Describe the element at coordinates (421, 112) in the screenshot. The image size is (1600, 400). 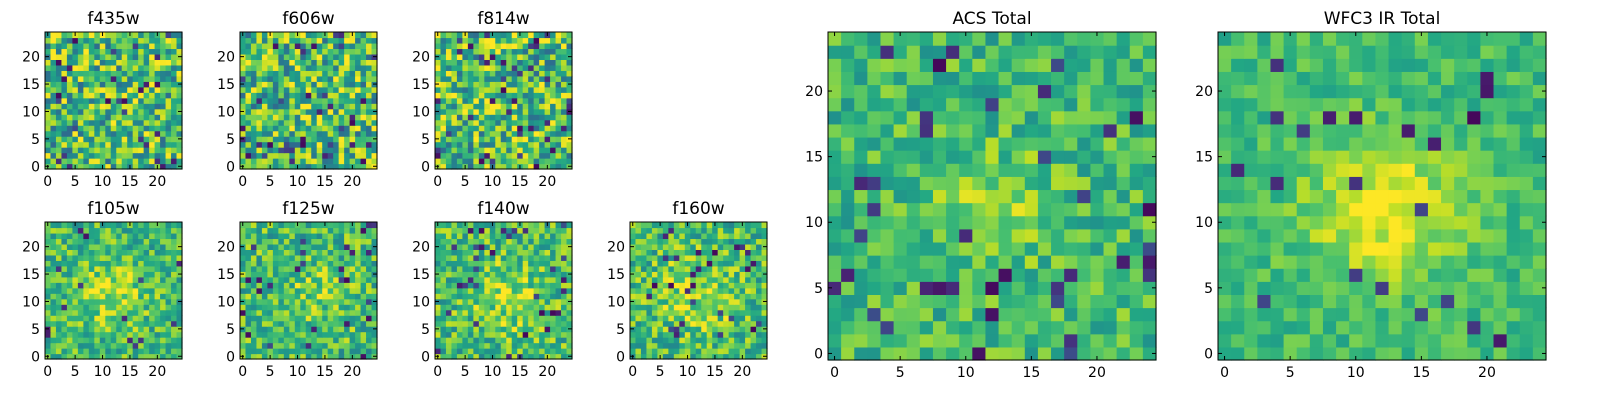
I see `y-tick-label: 10` at that location.